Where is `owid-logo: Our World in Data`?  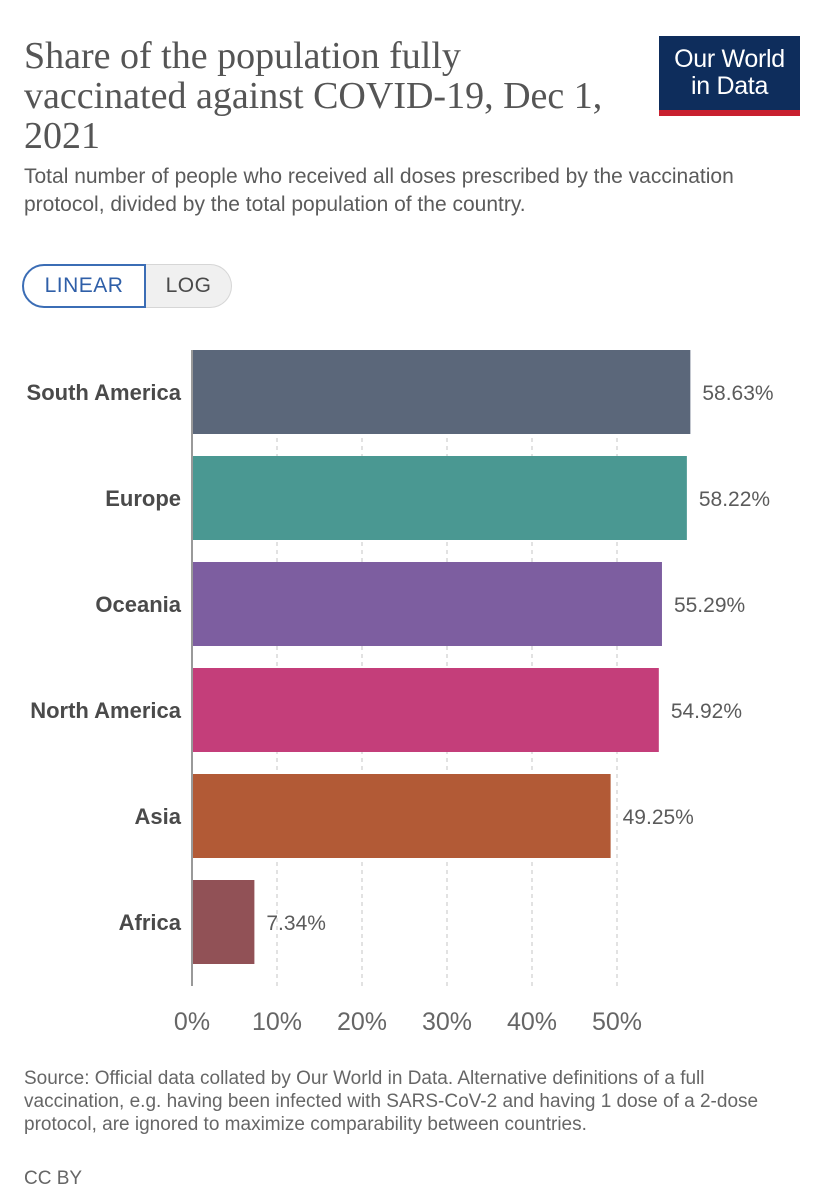
owid-logo: Our World in Data is located at coordinates (729, 76).